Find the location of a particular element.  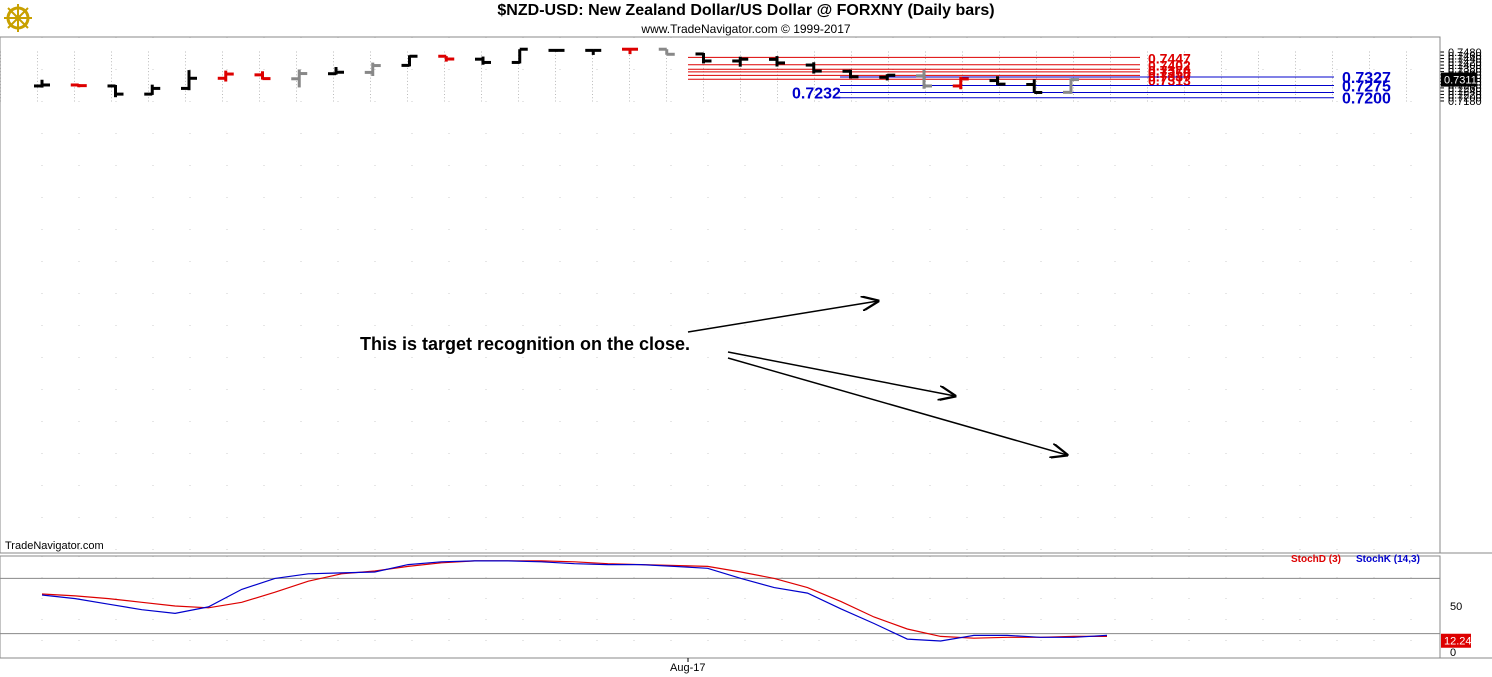

annotation-arrows is located at coordinates (877, 378).